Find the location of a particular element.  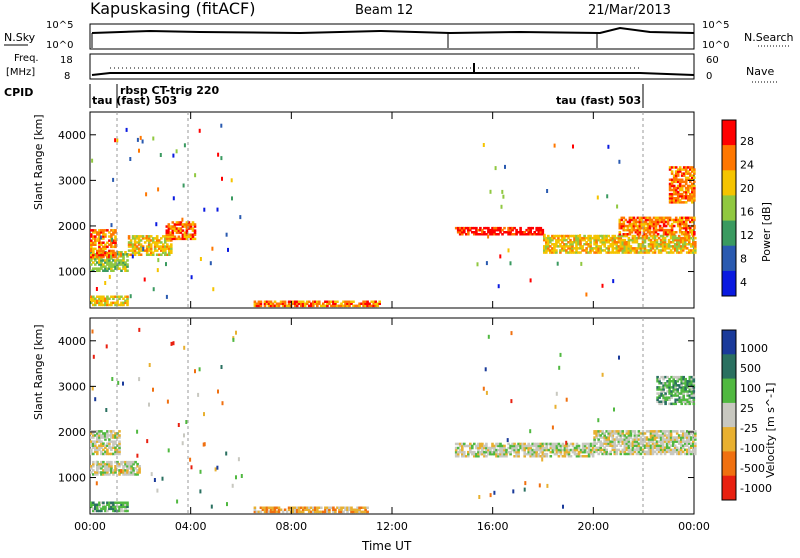

velocity-colorbar-label: Velocity [m s^-1] is located at coordinates (770, 430).